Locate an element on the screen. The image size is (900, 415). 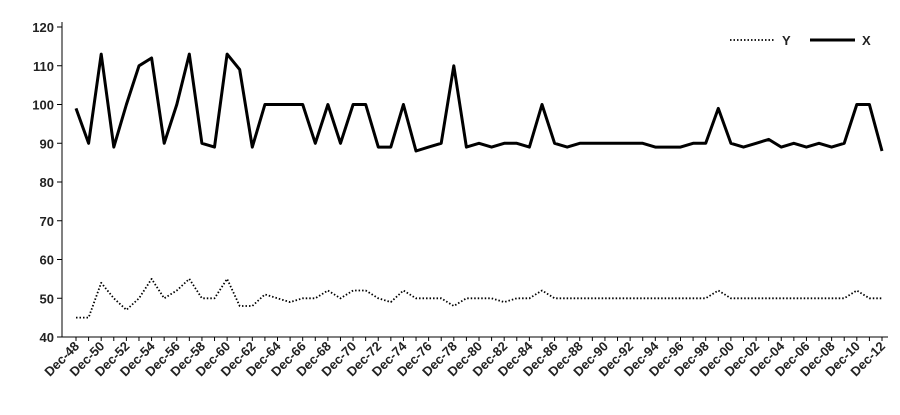
y-tick-label: 120 is located at coordinates (43, 27).